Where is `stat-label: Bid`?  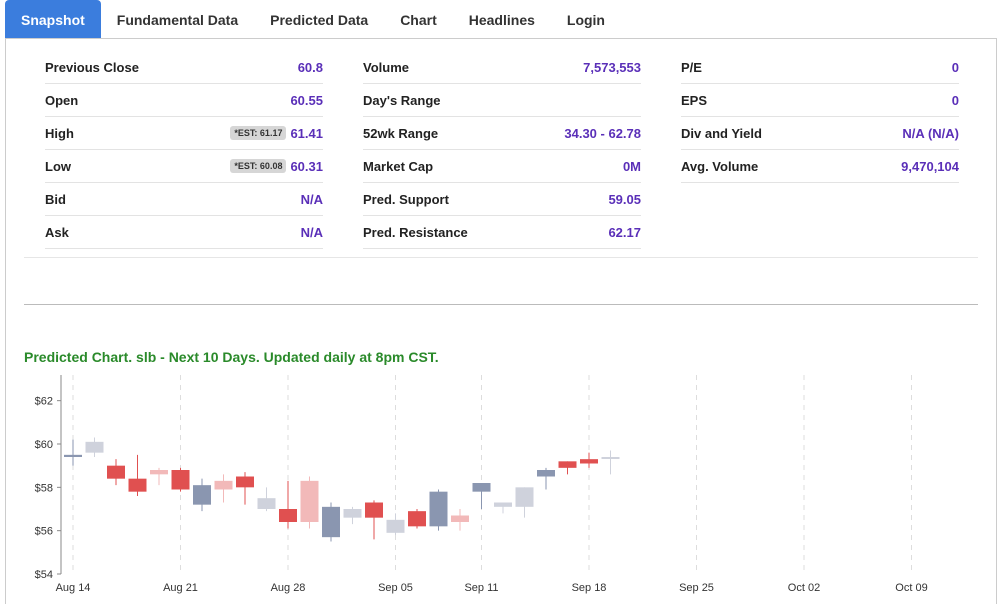
stat-label: Bid is located at coordinates (55, 199).